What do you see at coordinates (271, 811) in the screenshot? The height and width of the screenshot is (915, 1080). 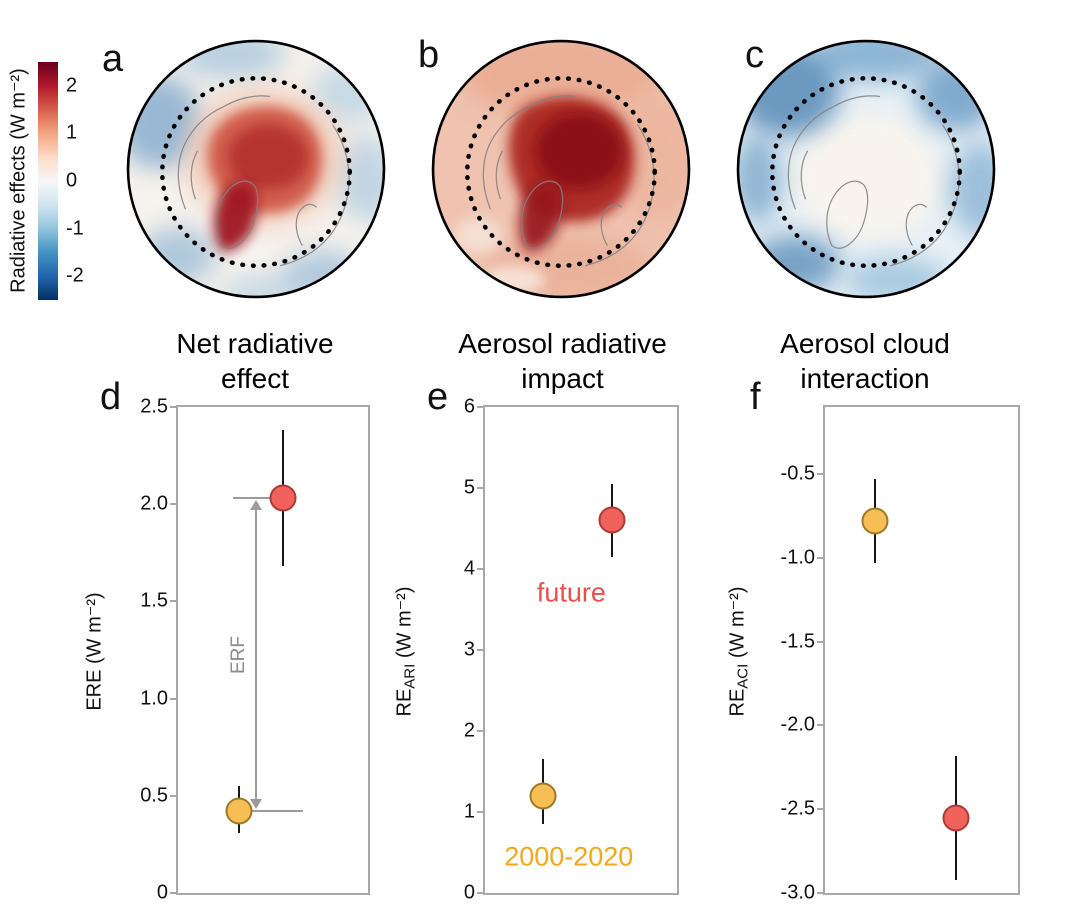 I see `reference-line-low` at bounding box center [271, 811].